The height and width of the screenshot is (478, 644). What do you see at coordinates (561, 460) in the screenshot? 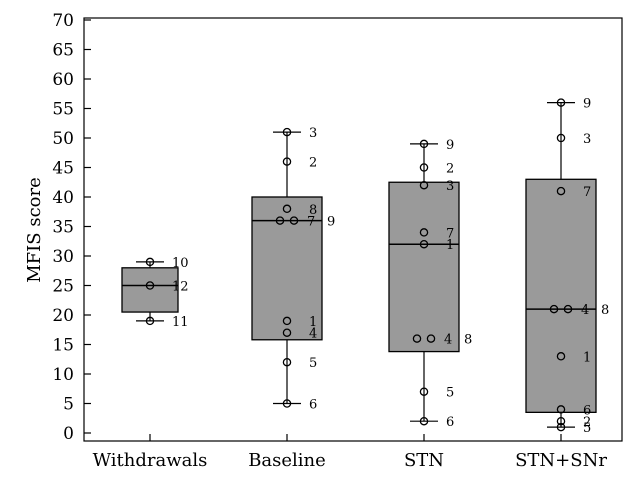
I see `x-category-label: STN+SNr` at bounding box center [561, 460].